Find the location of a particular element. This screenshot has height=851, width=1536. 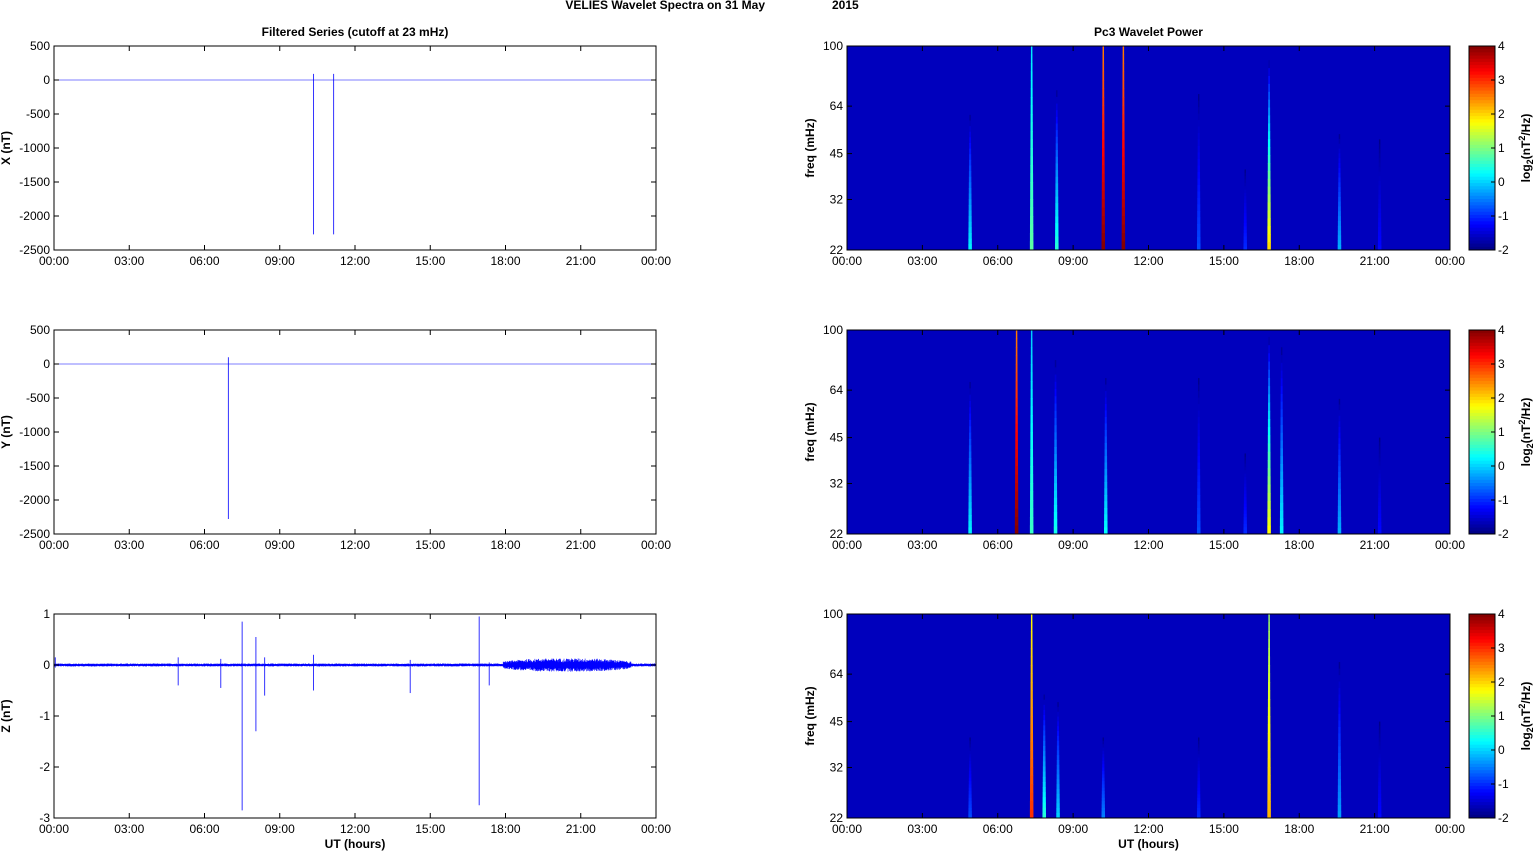

y-axis-label: Y (nT) is located at coordinates (6, 432).